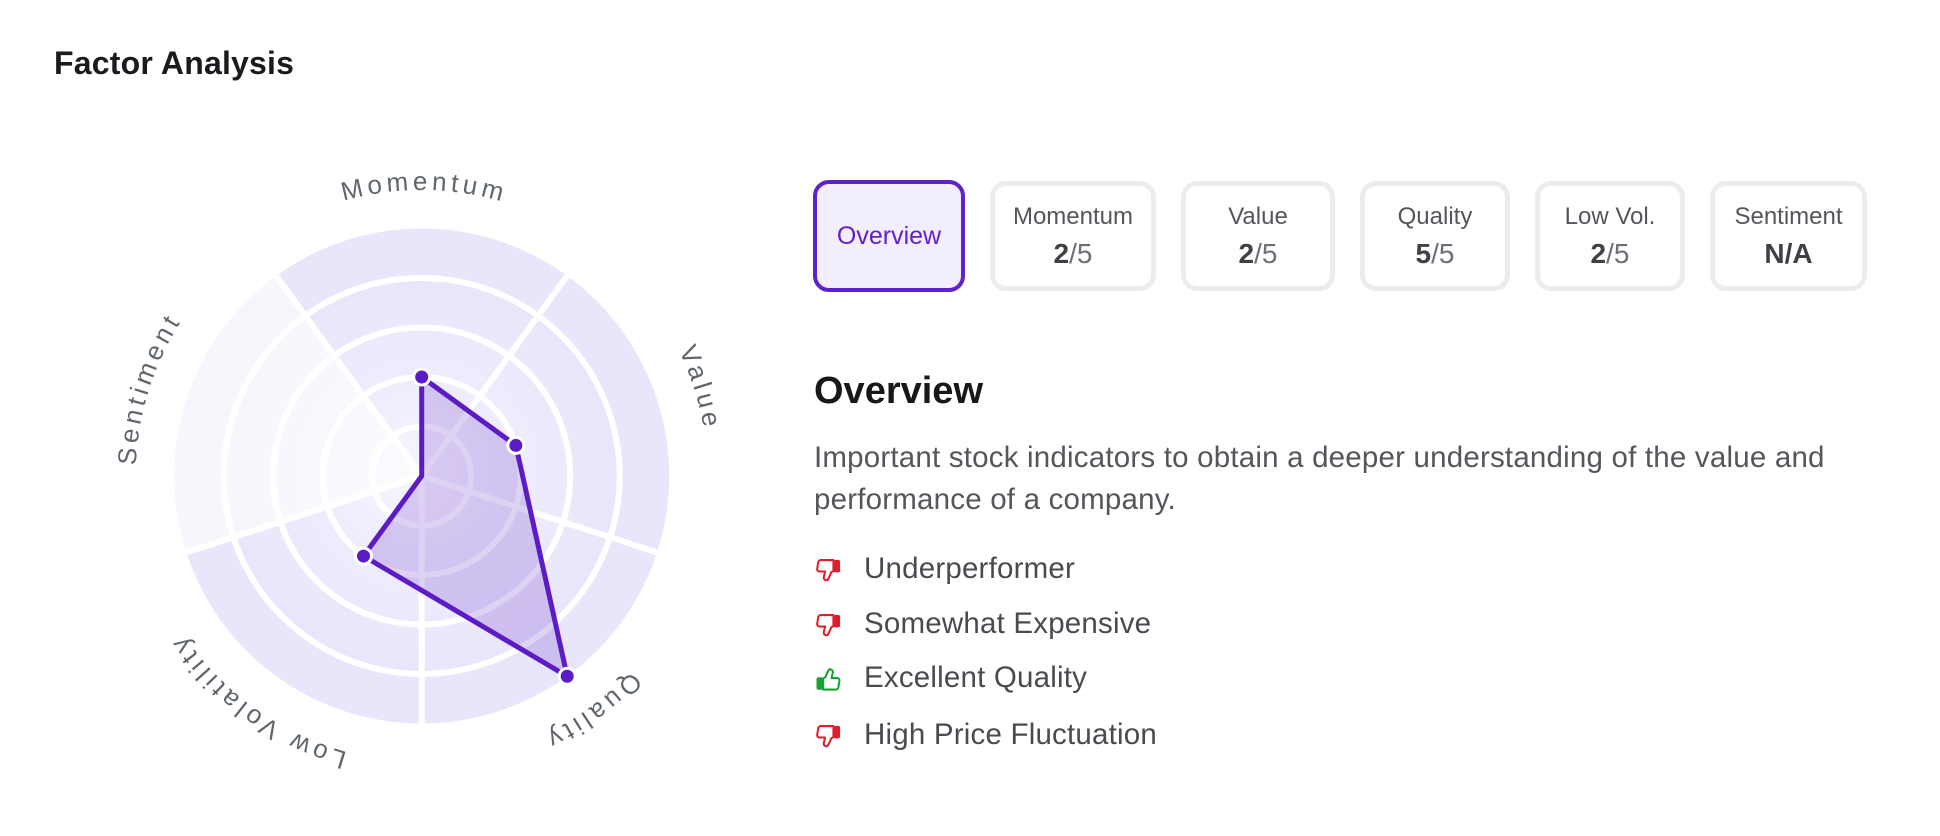 The height and width of the screenshot is (836, 1940). What do you see at coordinates (150, 386) in the screenshot?
I see `svg-text: Sentiment` at bounding box center [150, 386].